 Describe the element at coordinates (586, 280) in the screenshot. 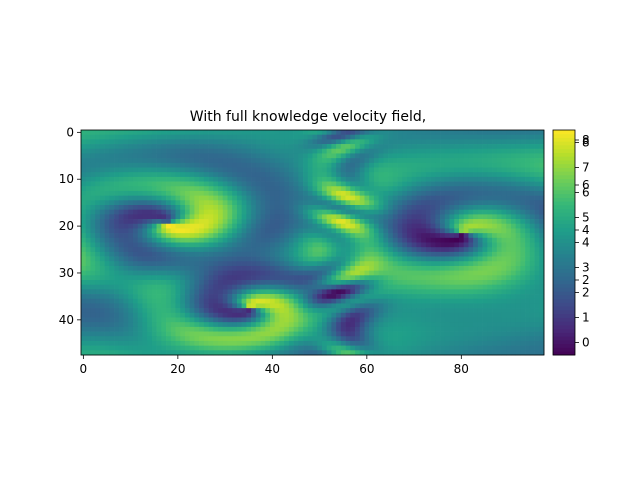

I see `colorbar-tick-label: 2` at that location.